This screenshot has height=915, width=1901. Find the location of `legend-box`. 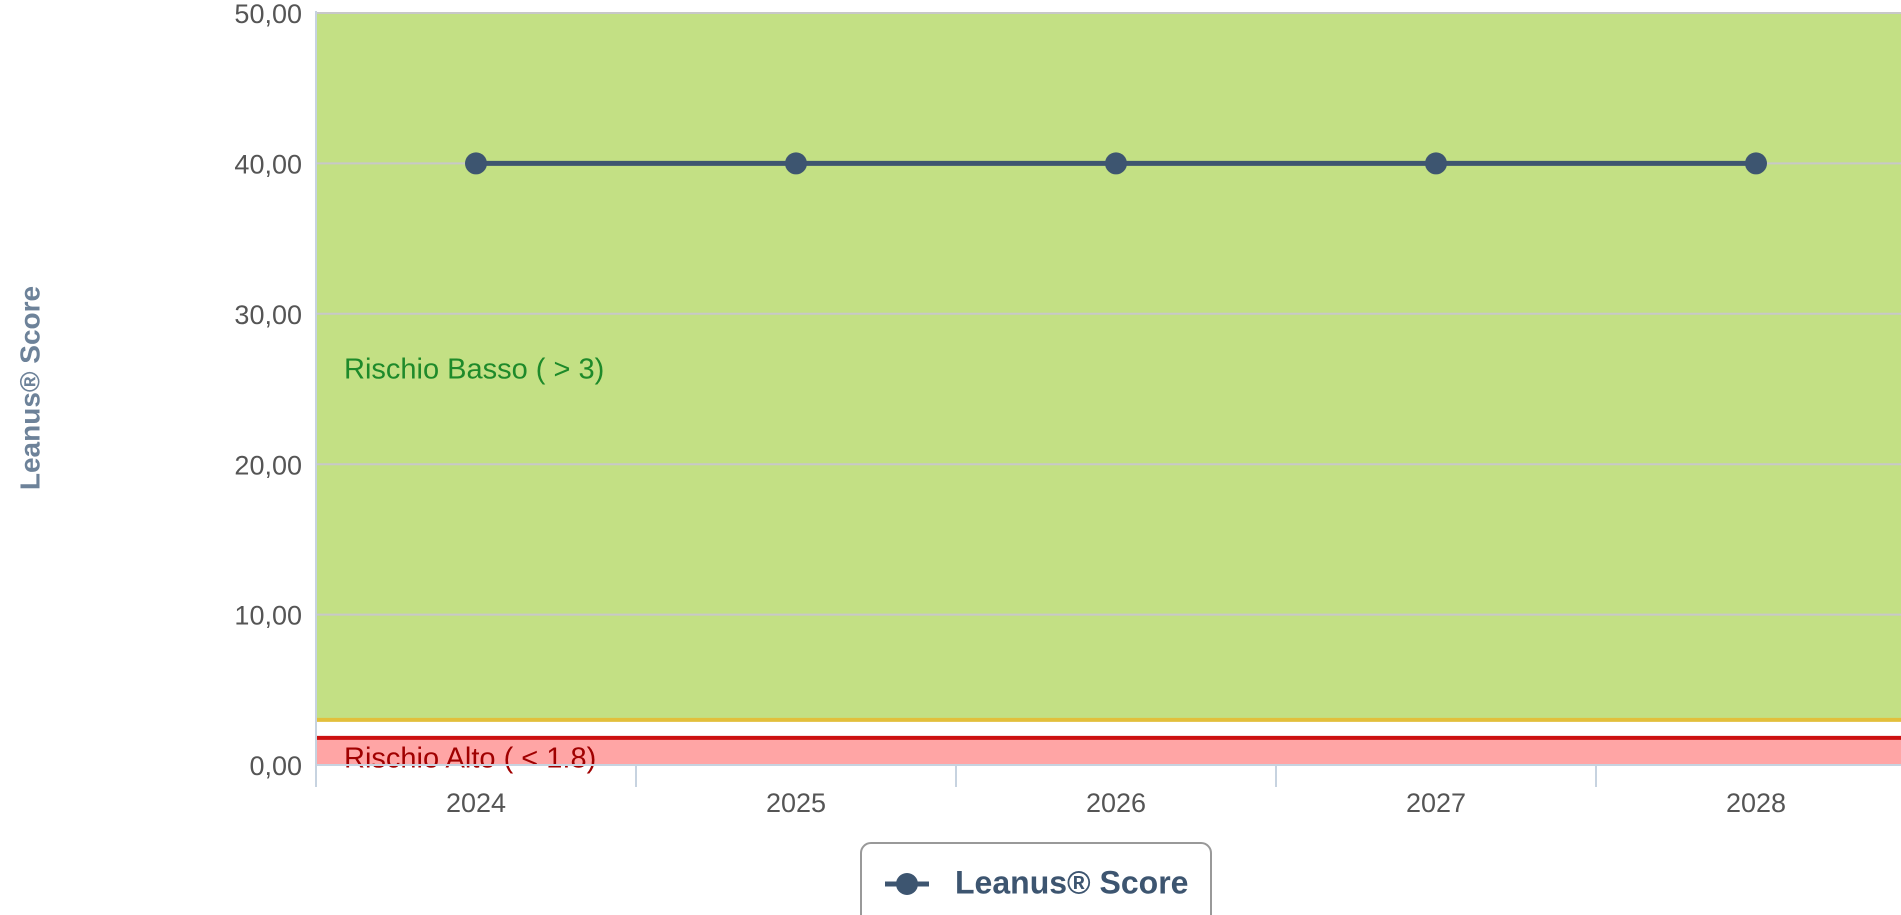

legend-box is located at coordinates (1036, 878).